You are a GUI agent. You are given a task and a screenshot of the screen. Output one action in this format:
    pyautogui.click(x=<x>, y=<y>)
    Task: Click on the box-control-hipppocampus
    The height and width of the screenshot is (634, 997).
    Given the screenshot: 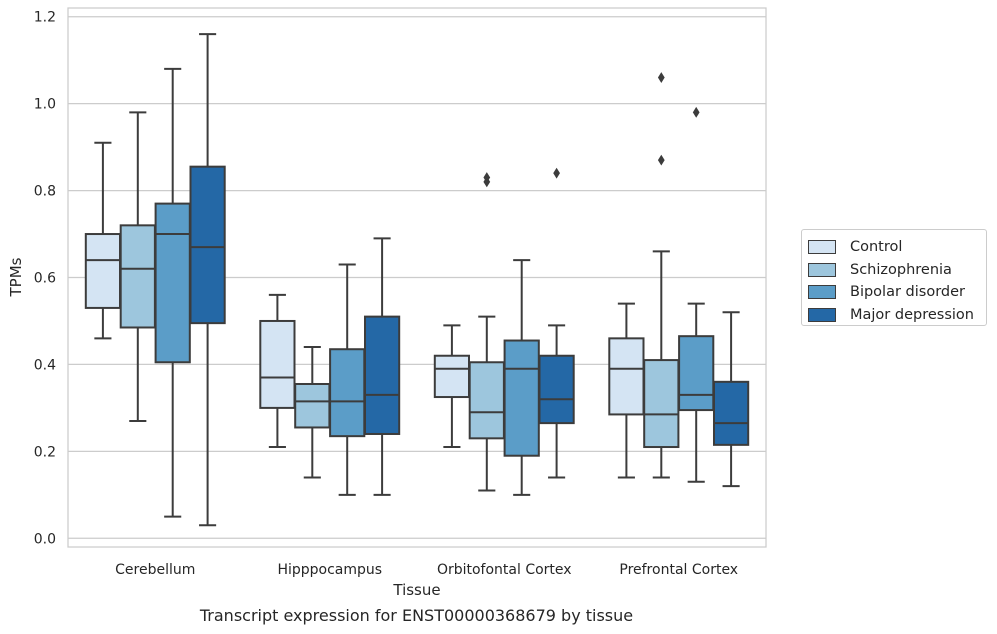 What is the action you would take?
    pyautogui.click(x=277, y=371)
    